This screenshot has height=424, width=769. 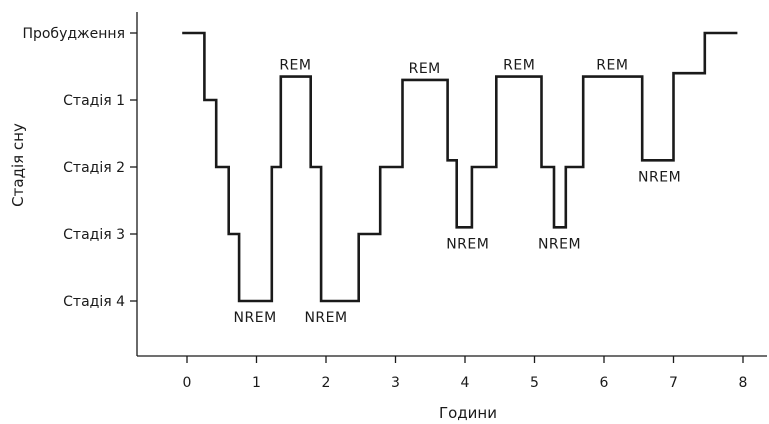 What do you see at coordinates (395, 383) in the screenshot?
I see `x-tick-label: 3` at bounding box center [395, 383].